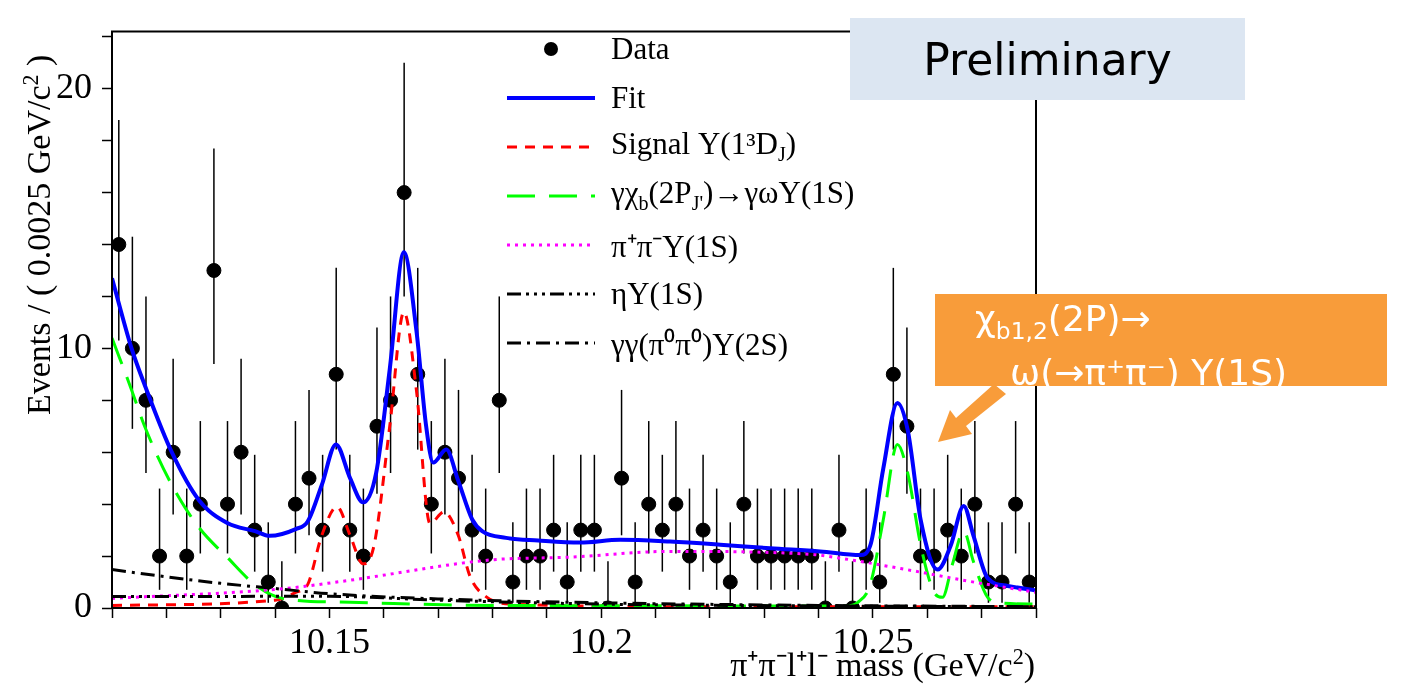 This screenshot has height=696, width=1405. What do you see at coordinates (733, 195) in the screenshot?
I see `legend-label: γχ$_{b}$(2P$_{J'}$)→γωΥ(1S)` at bounding box center [733, 195].